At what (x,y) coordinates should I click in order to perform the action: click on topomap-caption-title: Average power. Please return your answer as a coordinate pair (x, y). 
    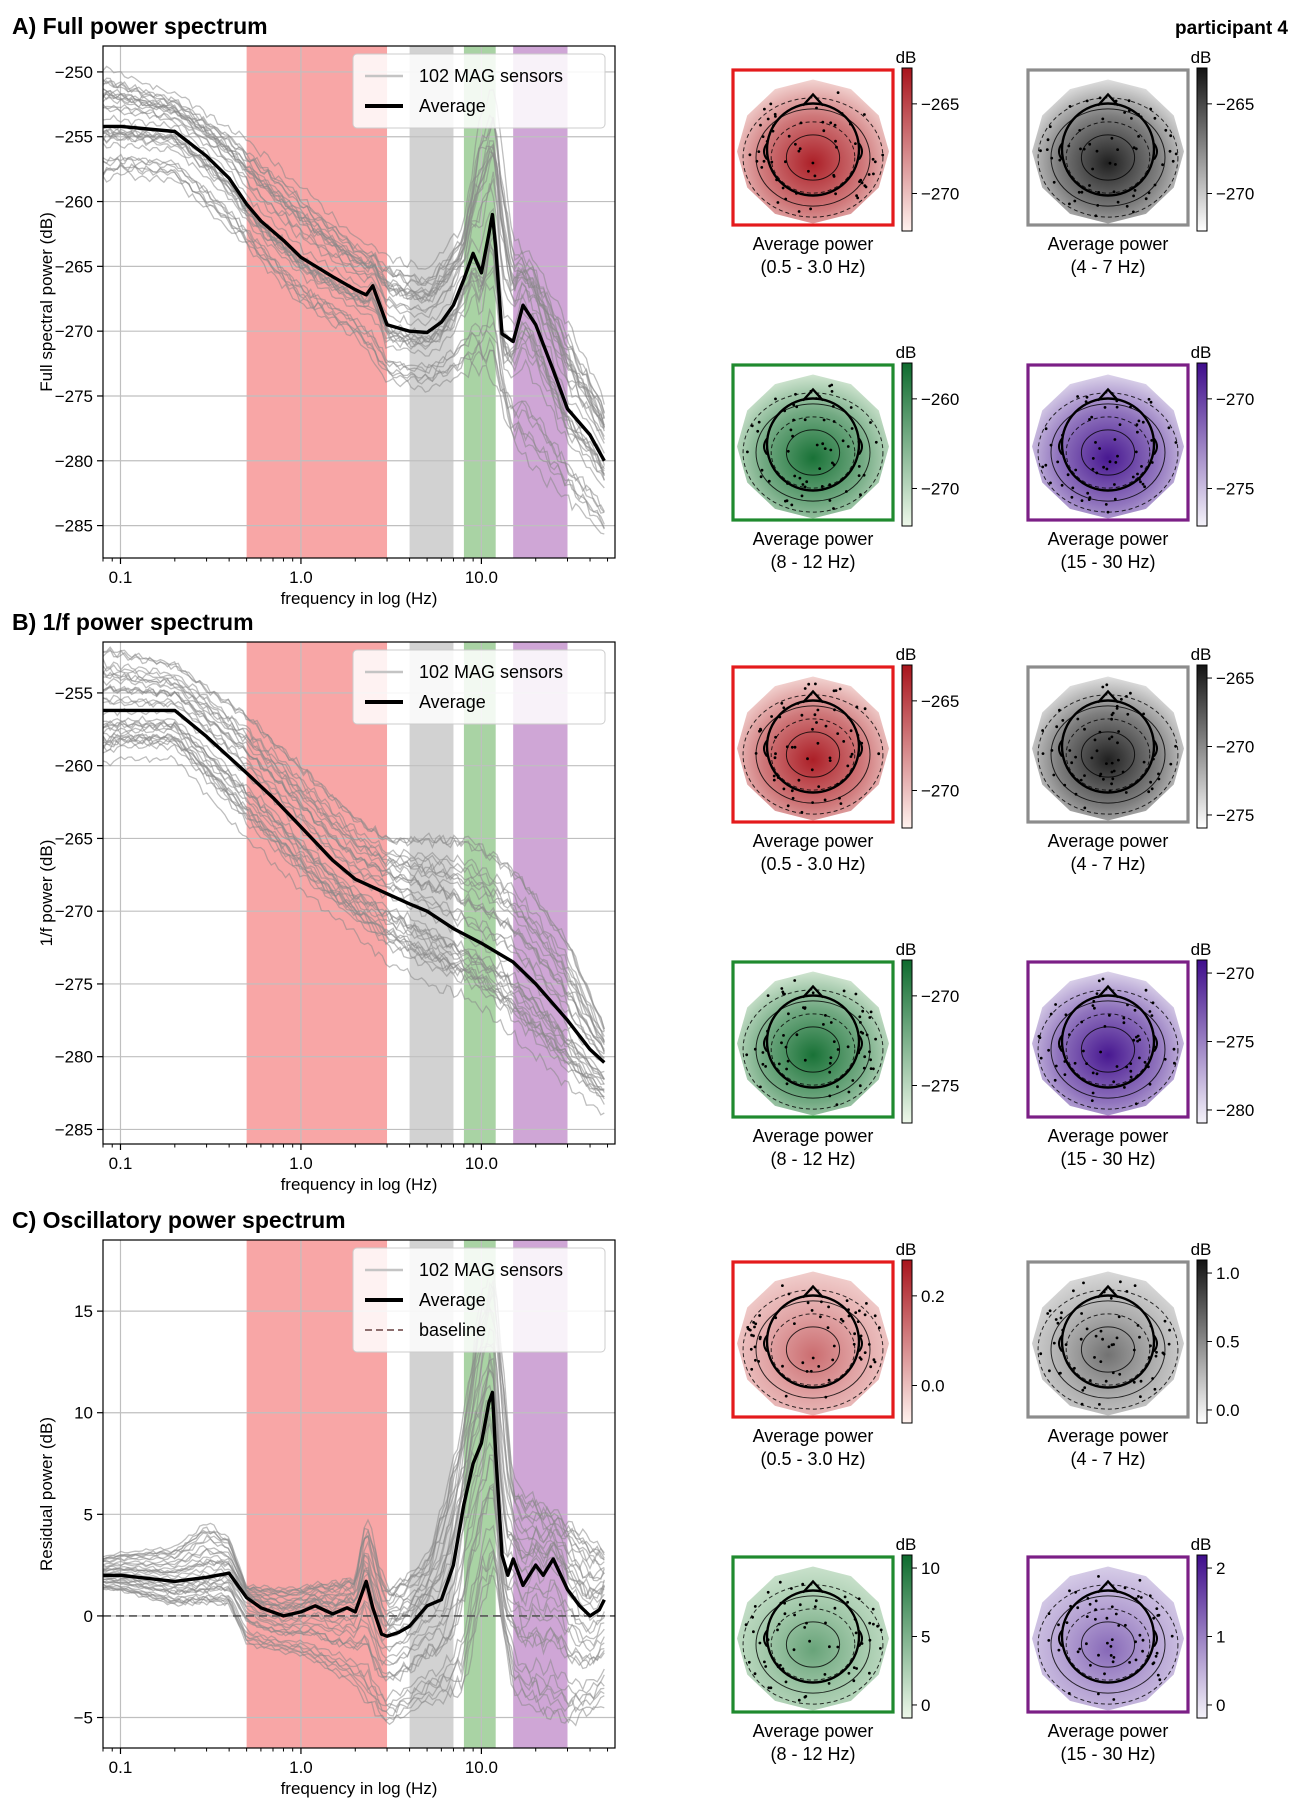
    Looking at the image, I should click on (1108, 244).